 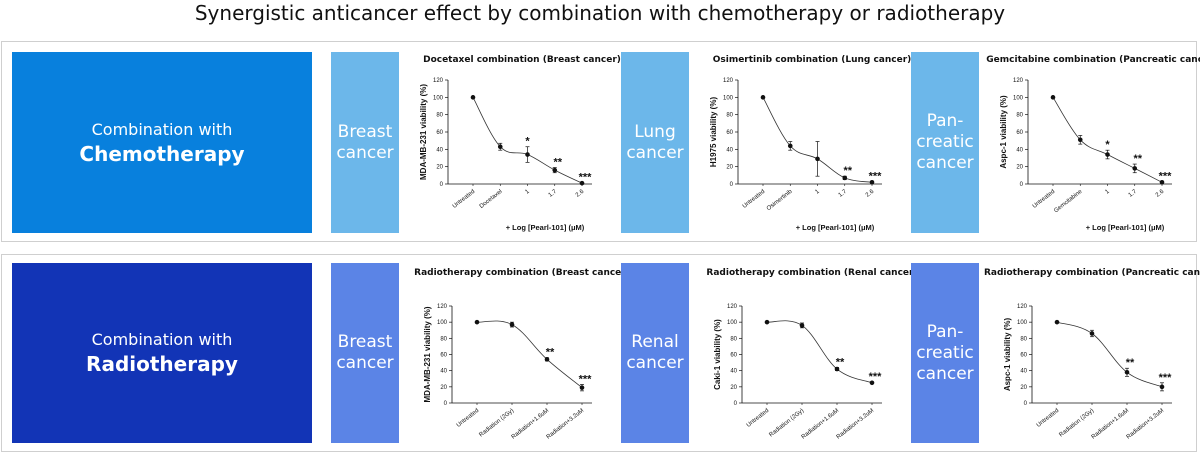 I want to click on cancer-label-line: creatic, so click(x=945, y=352).